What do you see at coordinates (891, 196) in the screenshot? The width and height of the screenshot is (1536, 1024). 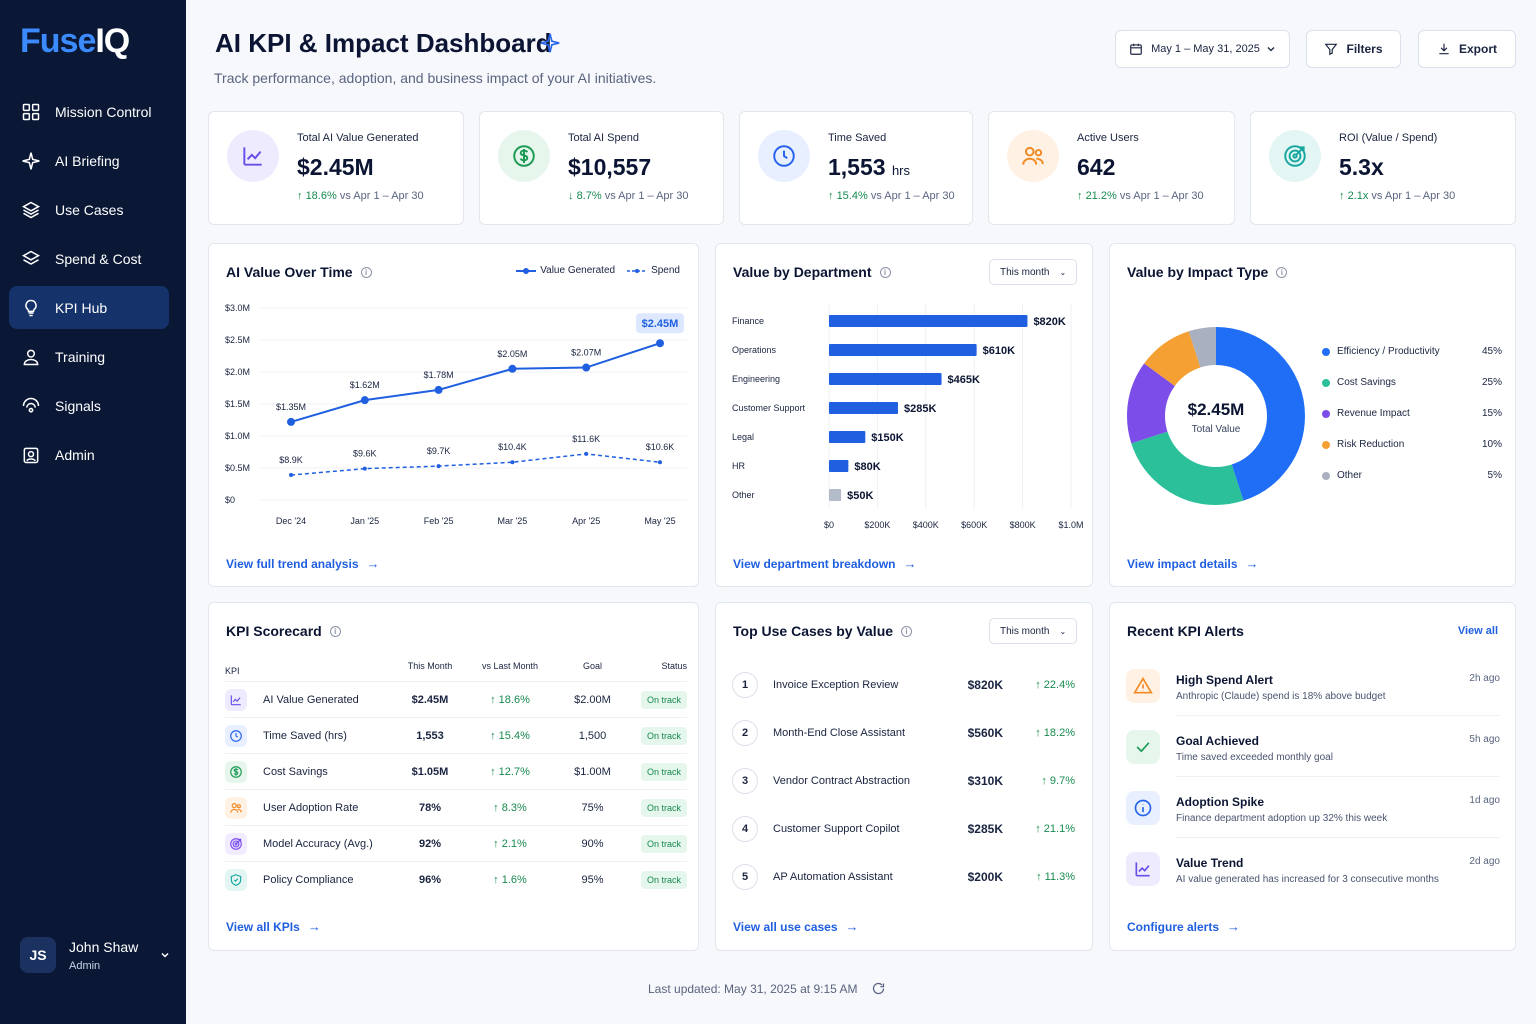 I see `kpi-change: ↑ 15.4% vs Apr 1 – Apr 30` at bounding box center [891, 196].